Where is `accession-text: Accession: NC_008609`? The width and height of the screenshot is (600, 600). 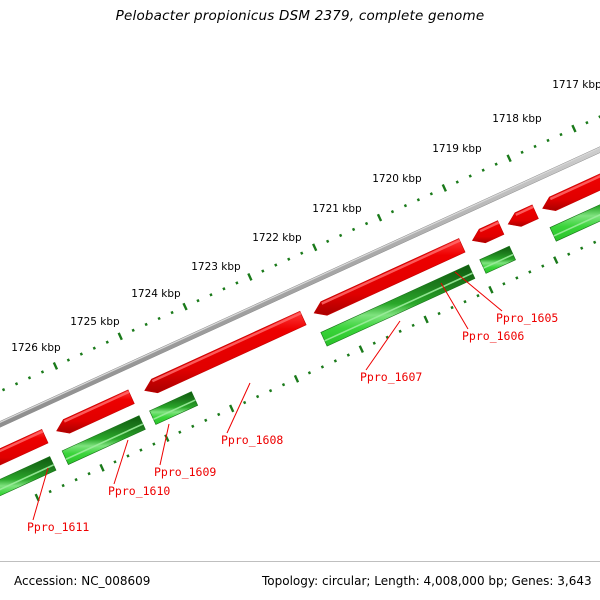 accession-text: Accession: NC_008609 is located at coordinates (82, 581).